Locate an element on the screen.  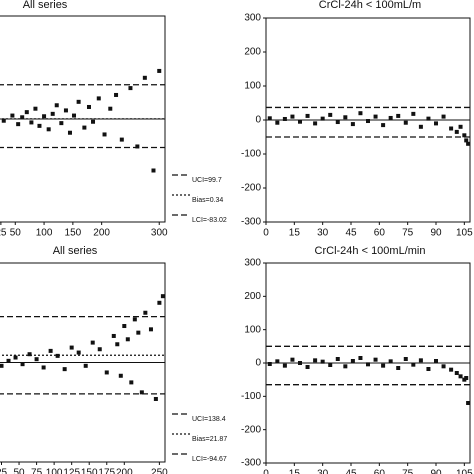
x-tick-label: 250 is located at coordinates (159, 471).